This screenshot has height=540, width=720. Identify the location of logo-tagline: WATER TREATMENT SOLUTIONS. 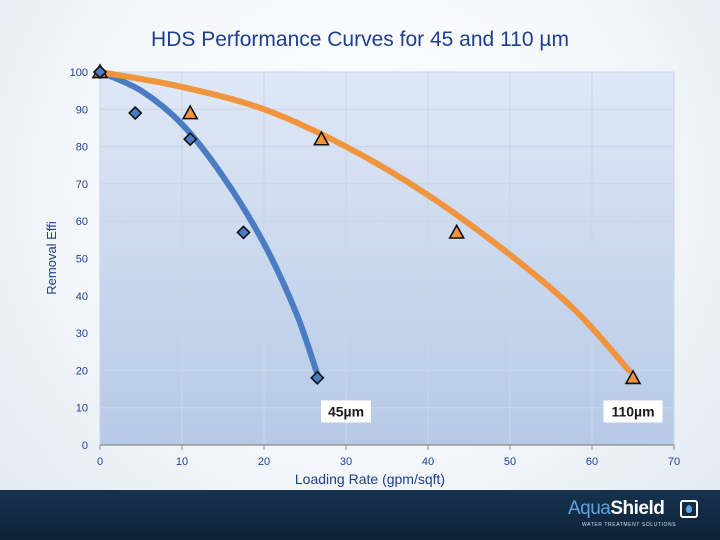
(629, 525).